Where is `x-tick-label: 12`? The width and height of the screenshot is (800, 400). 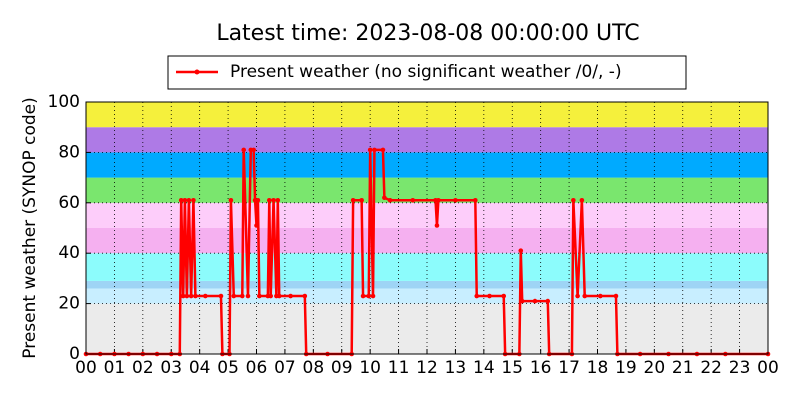
x-tick-label: 12 is located at coordinates (427, 368).